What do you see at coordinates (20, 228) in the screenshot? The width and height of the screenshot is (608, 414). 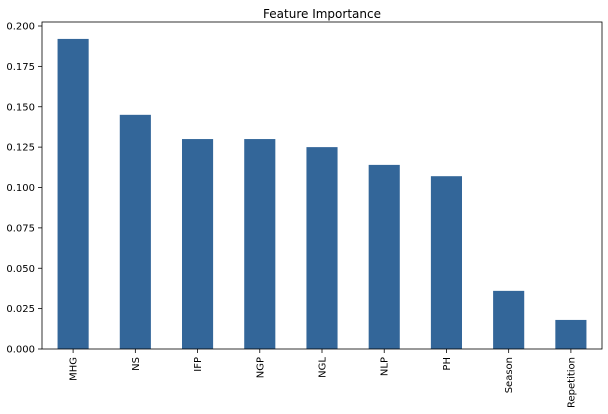 I see `y-tick-label: 0.075` at bounding box center [20, 228].